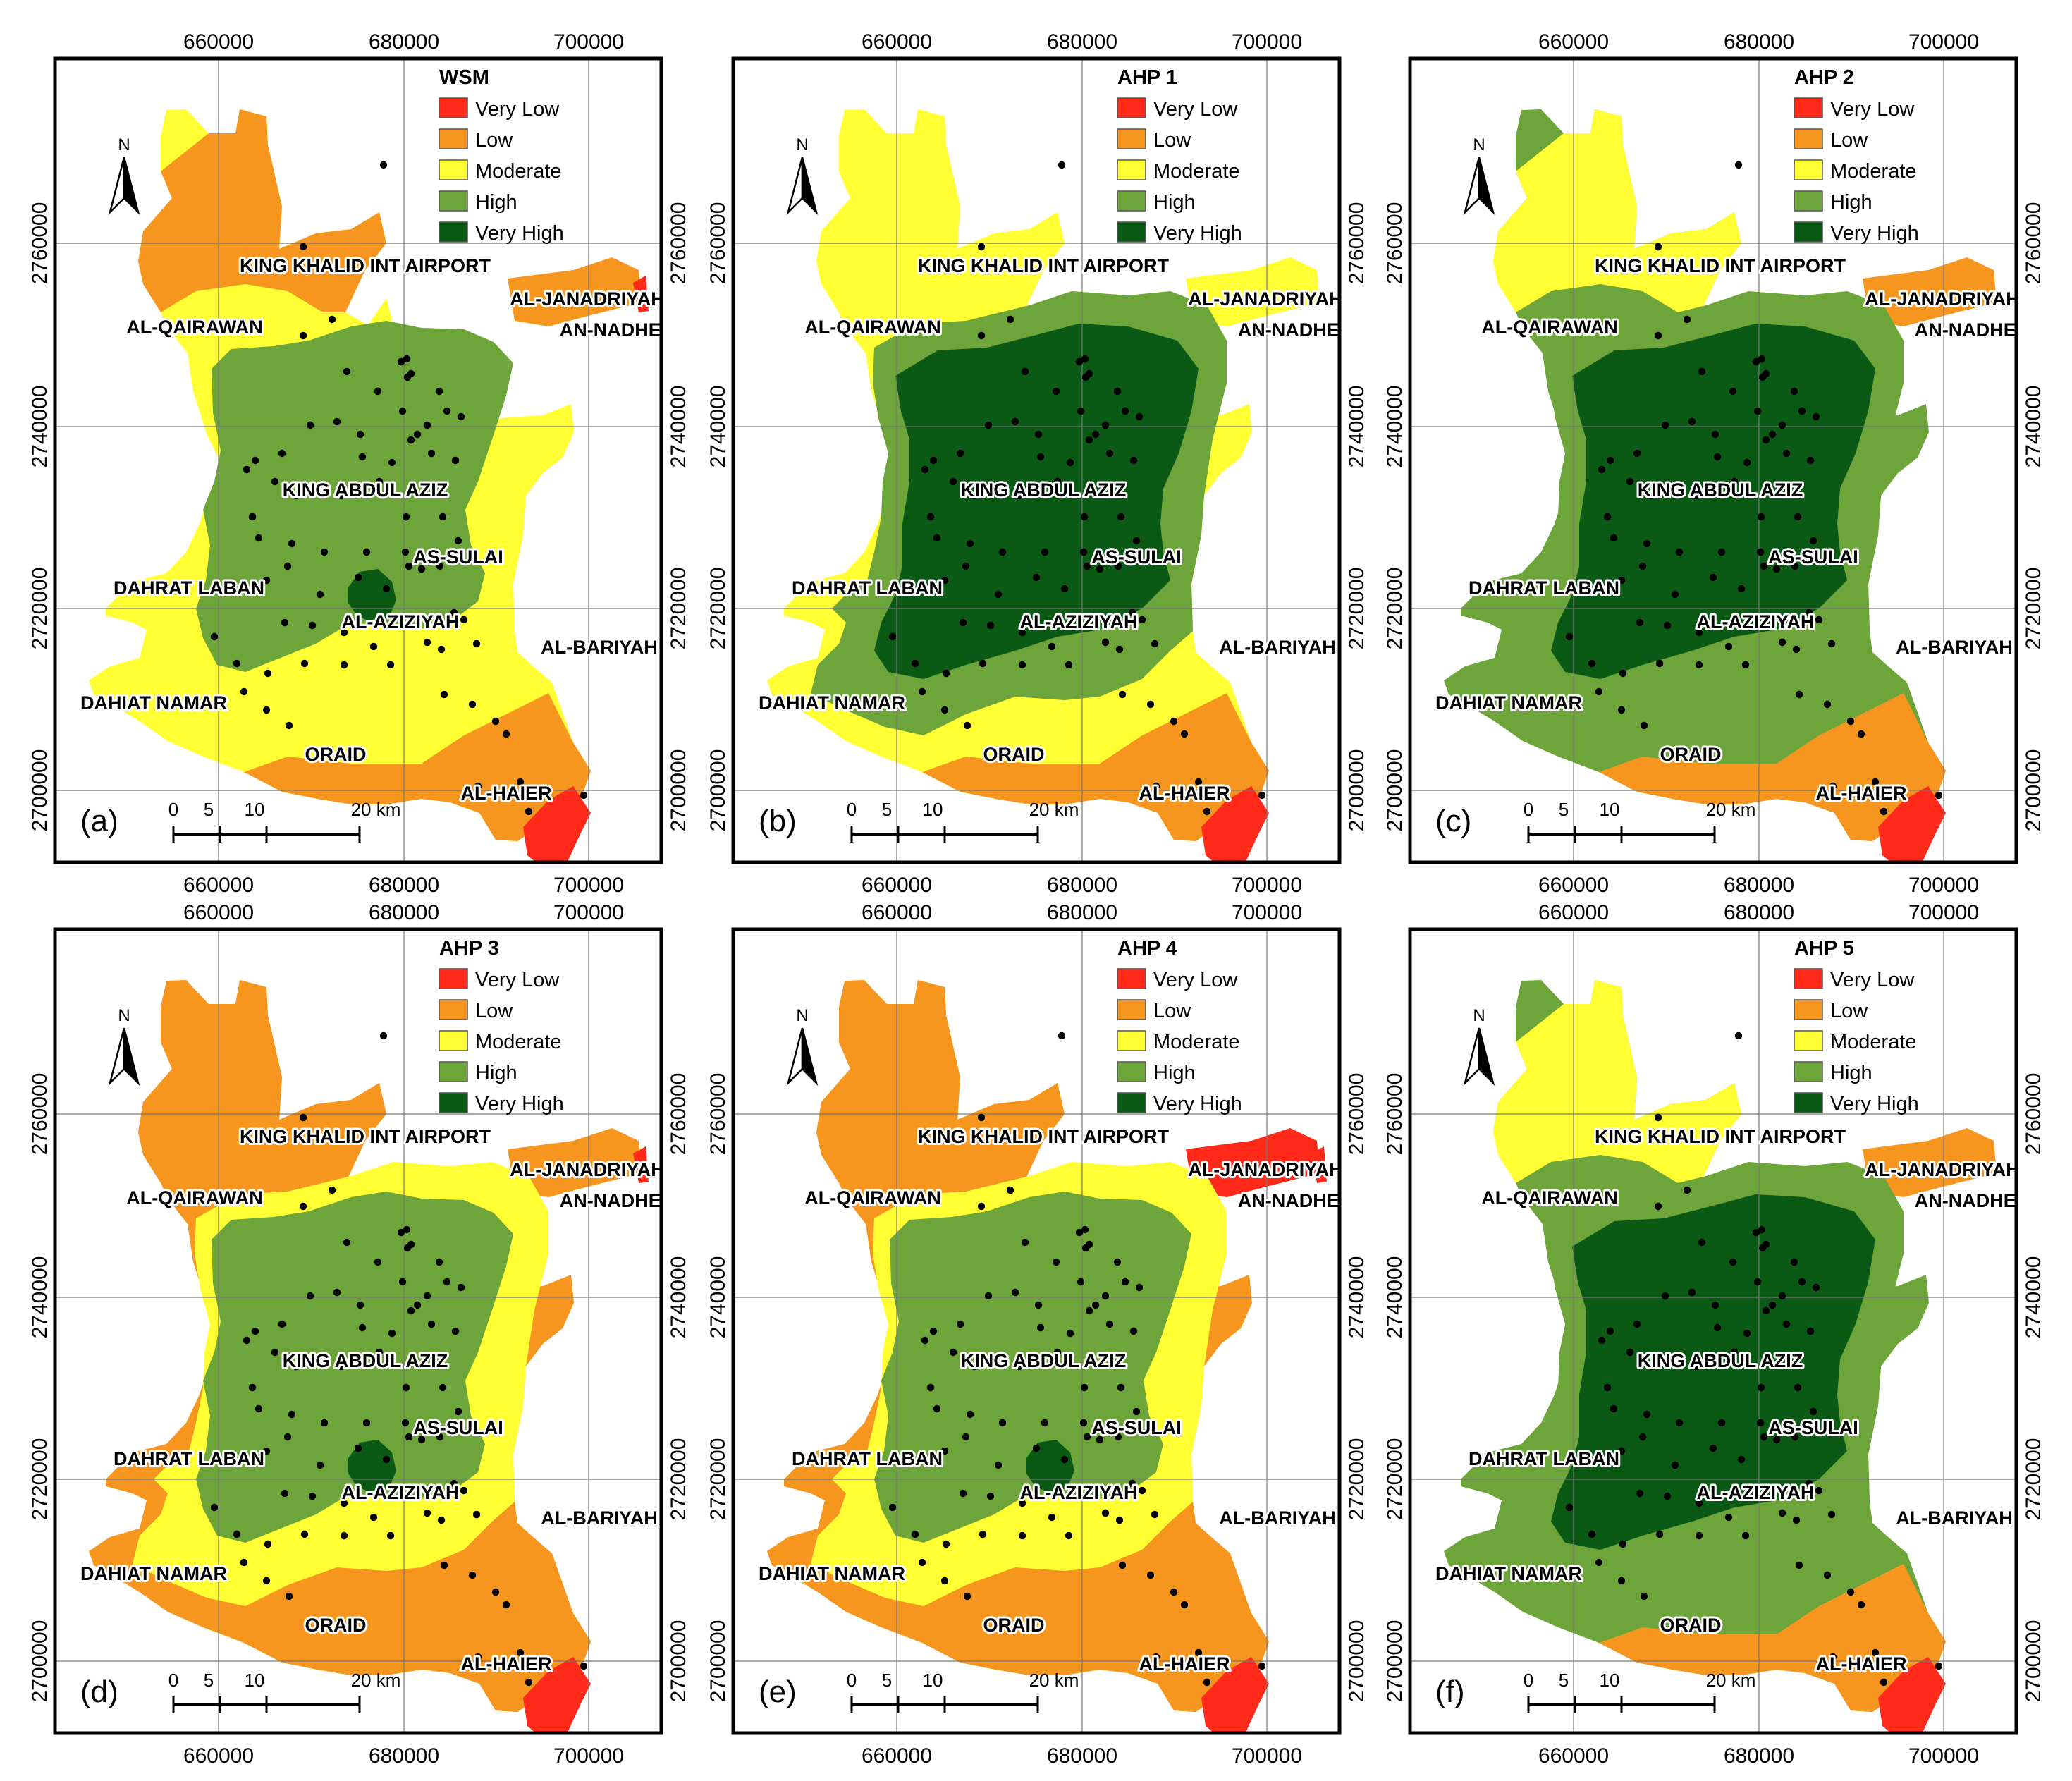 This screenshot has height=1781, width=2072. Describe the element at coordinates (401, 621) in the screenshot. I see `place-label: AL-AZIZIYAH` at that location.